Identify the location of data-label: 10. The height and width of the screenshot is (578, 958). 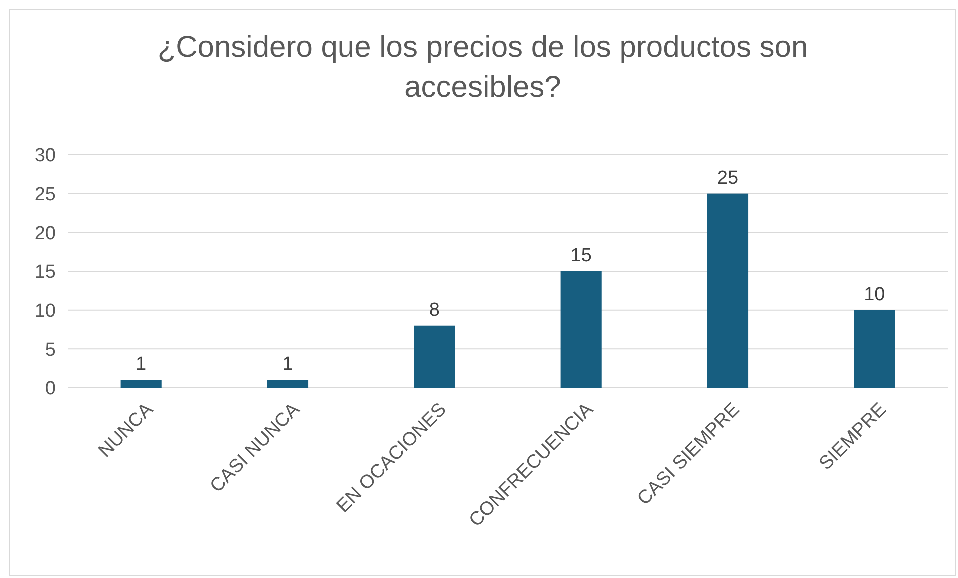
(875, 295).